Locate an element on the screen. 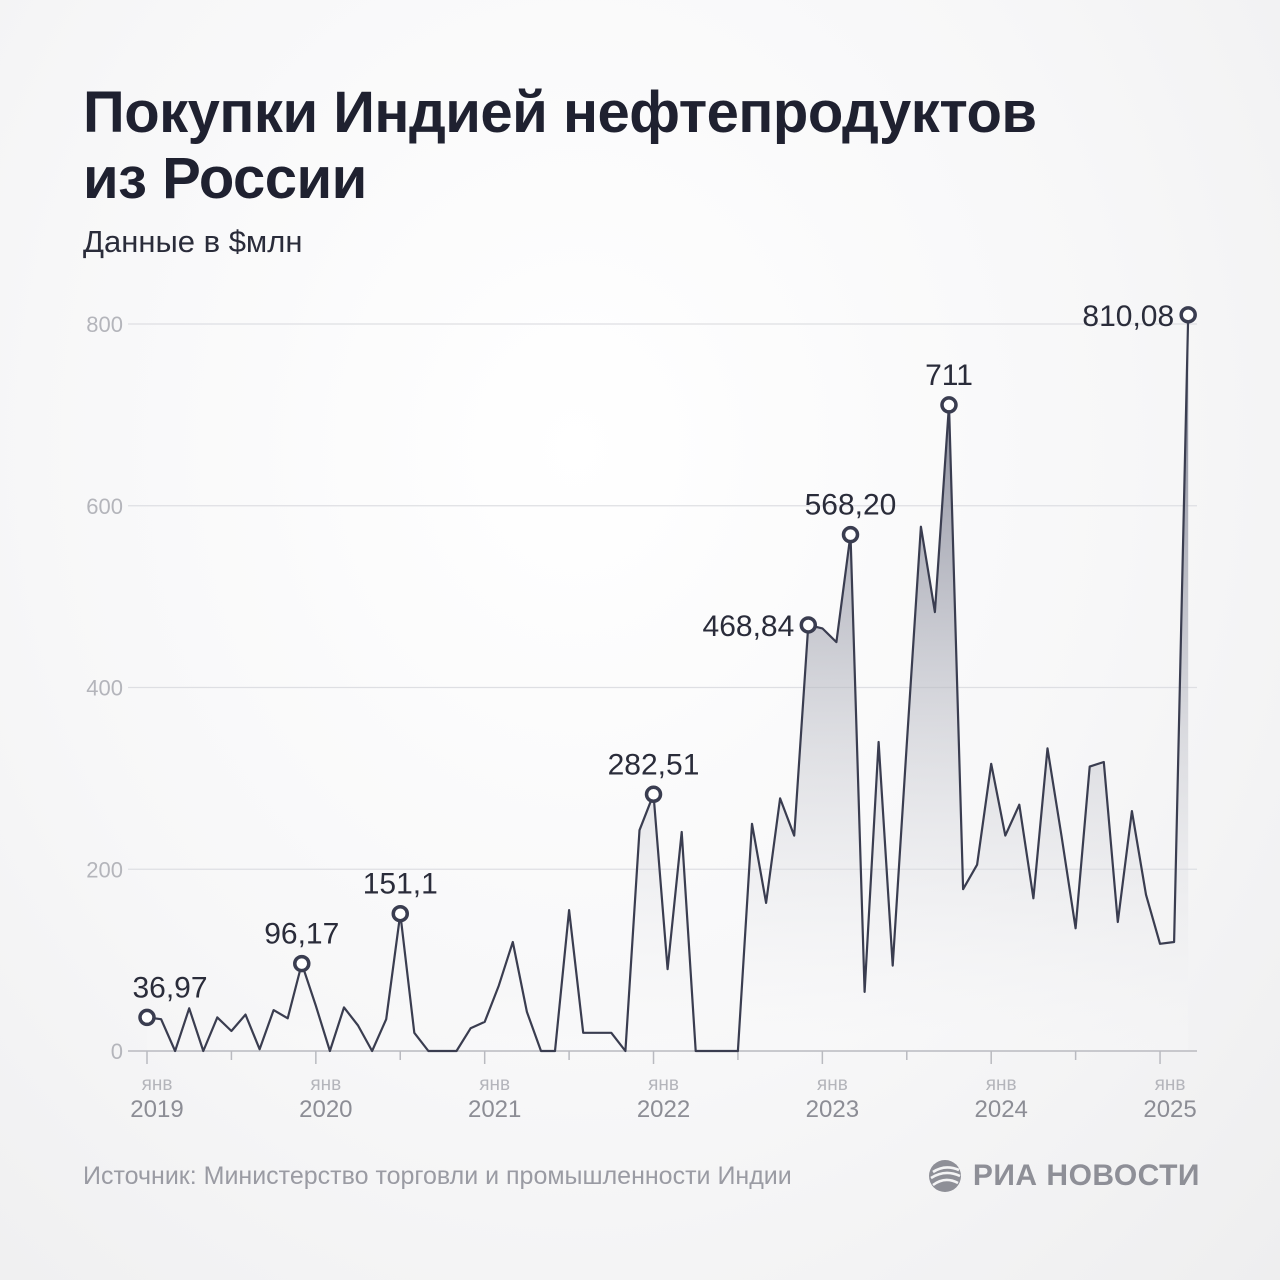 Image resolution: width=1280 pixels, height=1280 pixels. x-tick-year: 2021 is located at coordinates (494, 1109).